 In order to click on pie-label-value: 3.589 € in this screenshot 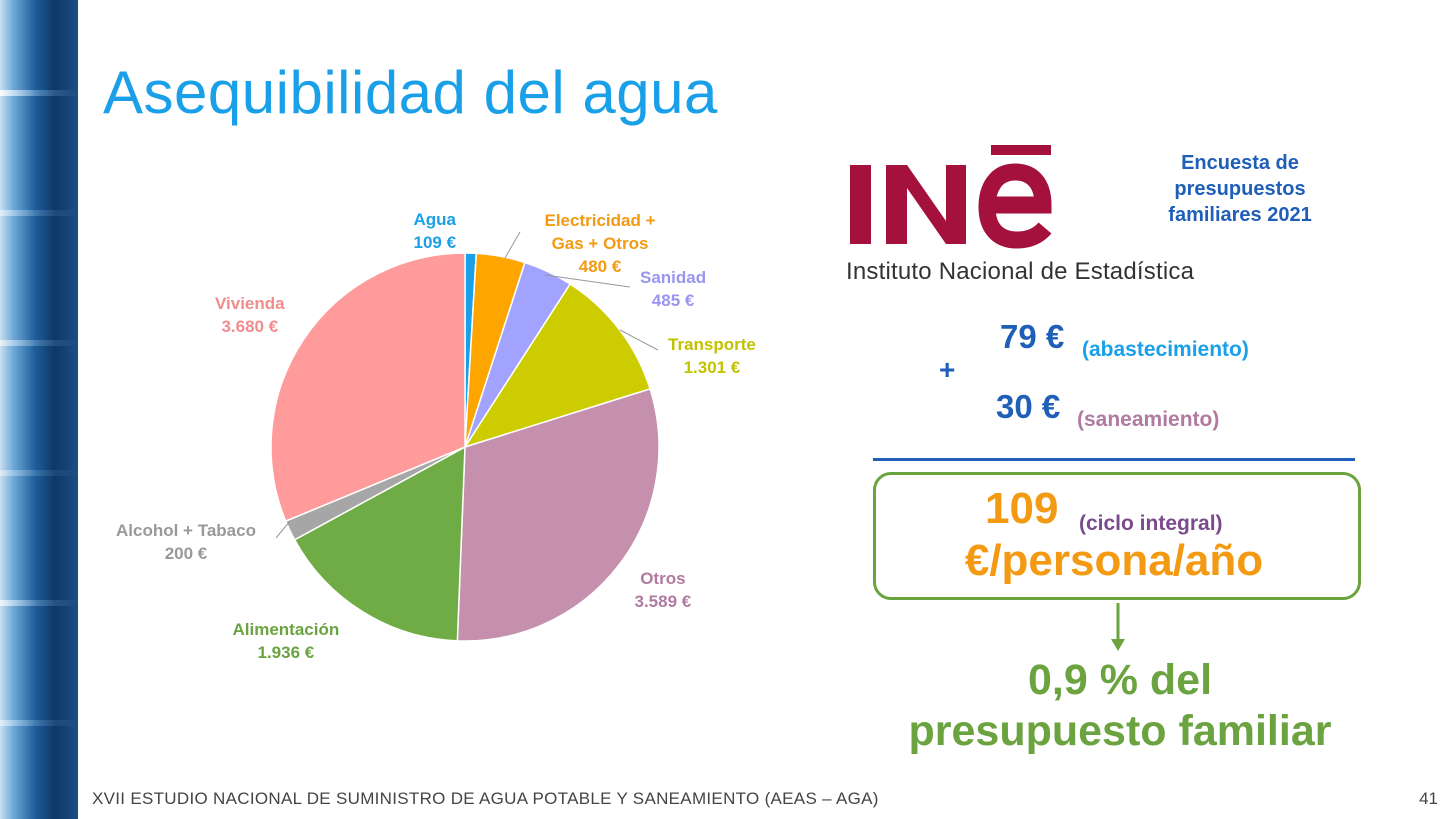, I will do `click(663, 601)`.